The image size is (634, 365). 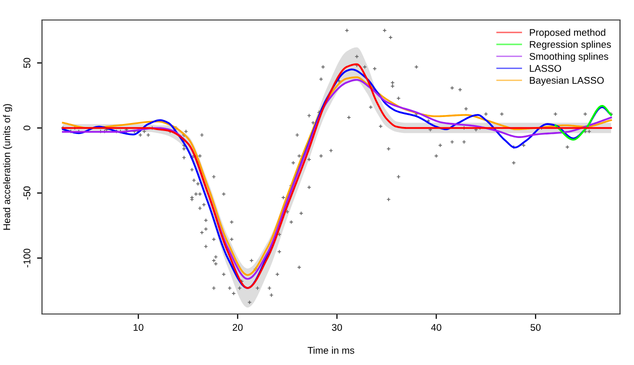 I want to click on y-tick-label: 0, so click(x=26, y=128).